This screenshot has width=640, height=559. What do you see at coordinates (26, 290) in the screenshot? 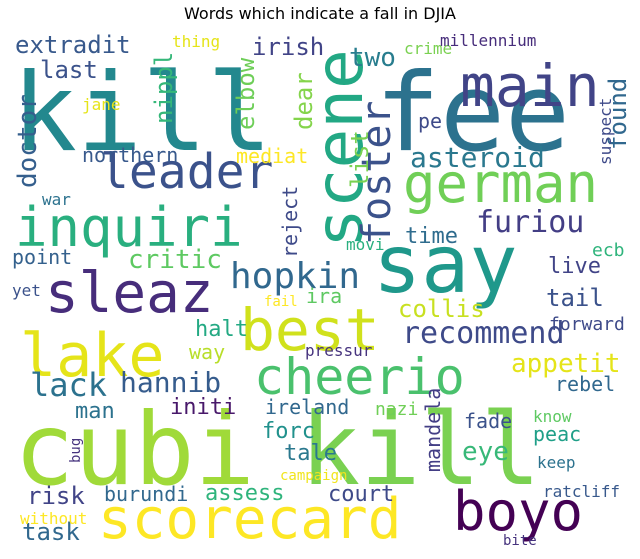
I see `word-yet-78: yet` at bounding box center [26, 290].